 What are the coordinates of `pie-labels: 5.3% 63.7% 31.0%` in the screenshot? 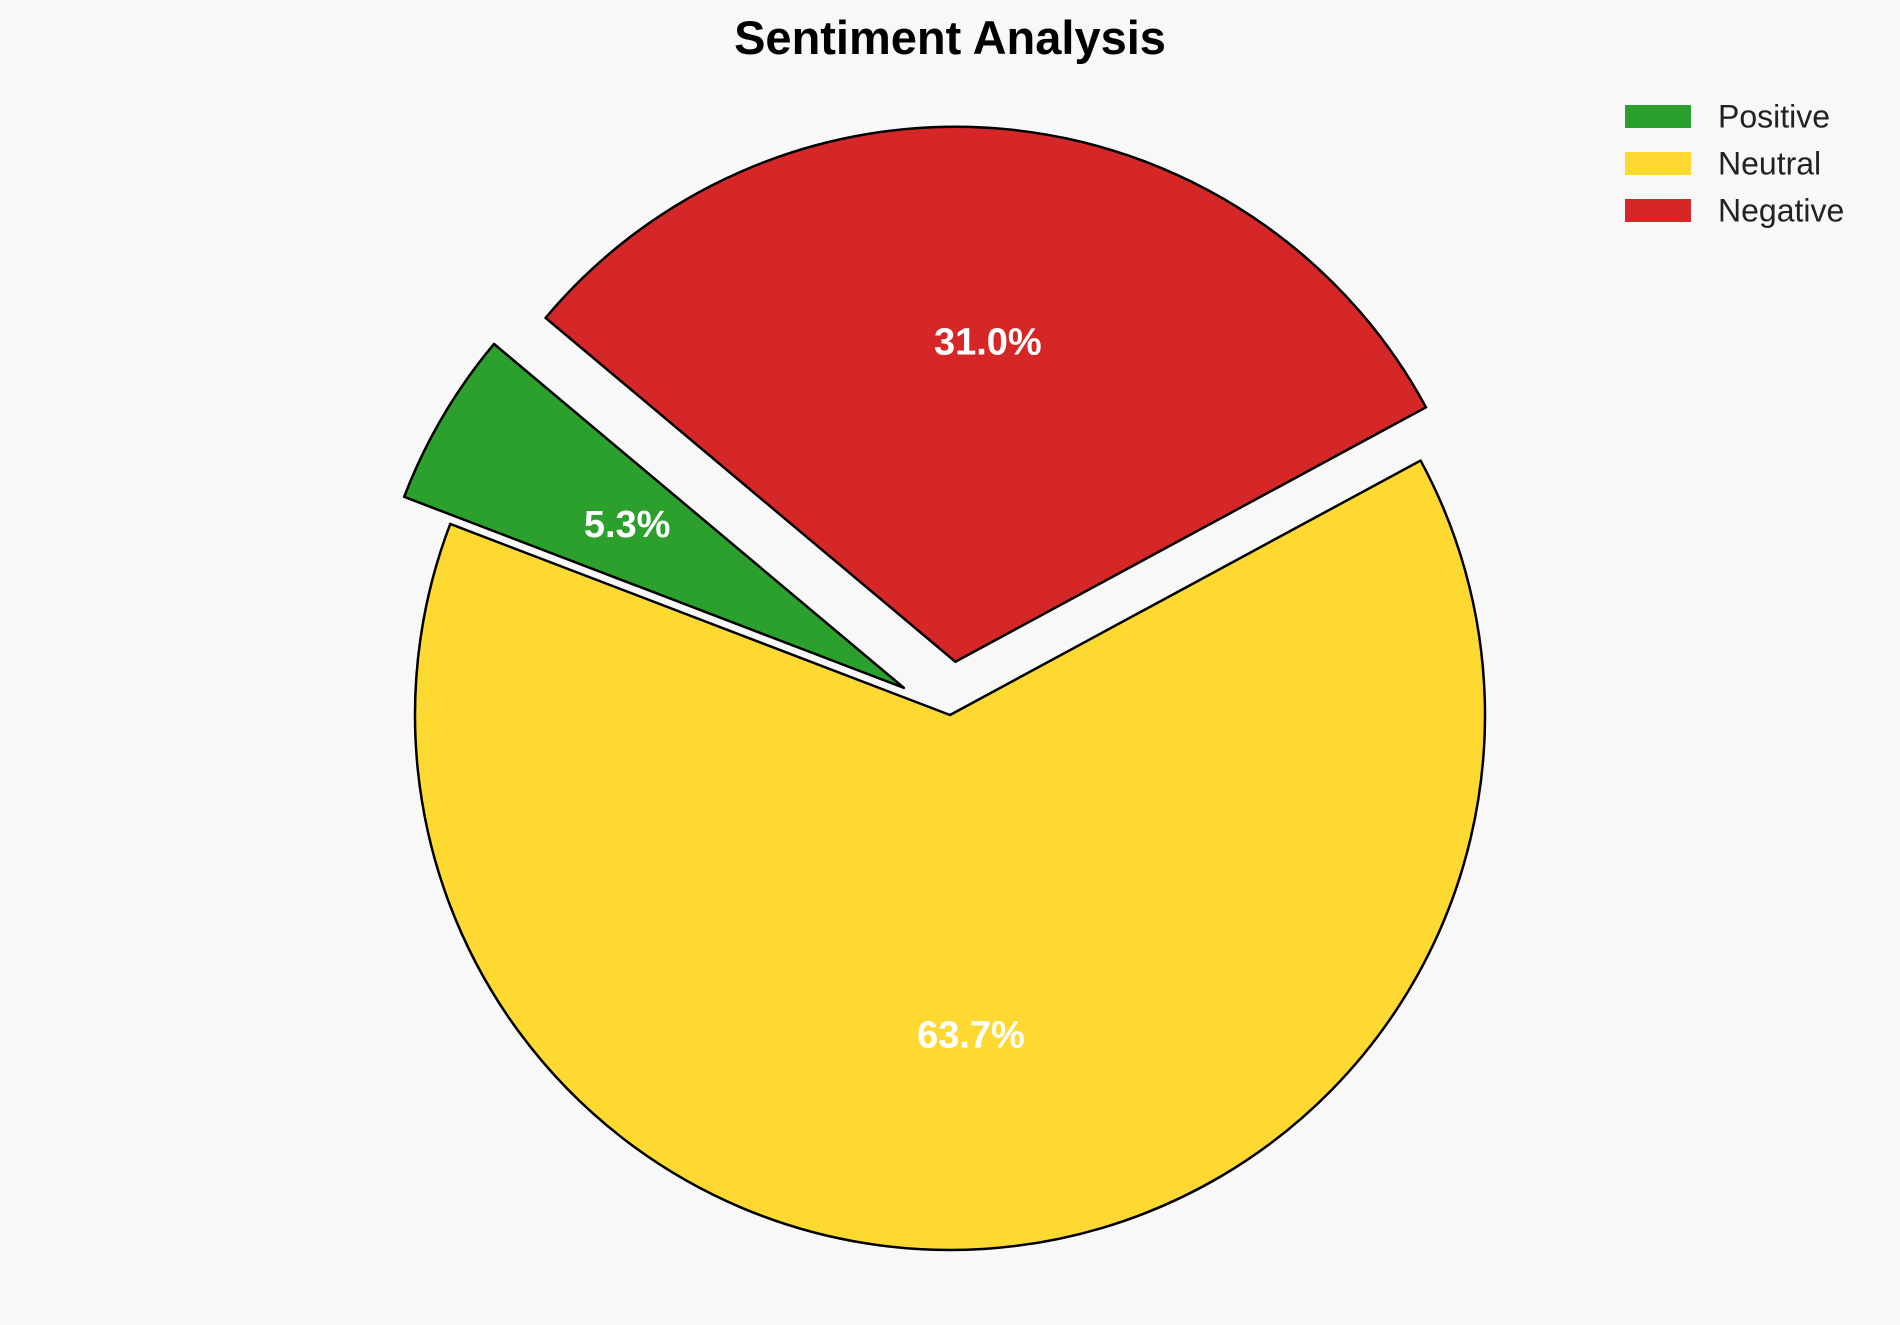 It's located at (813, 688).